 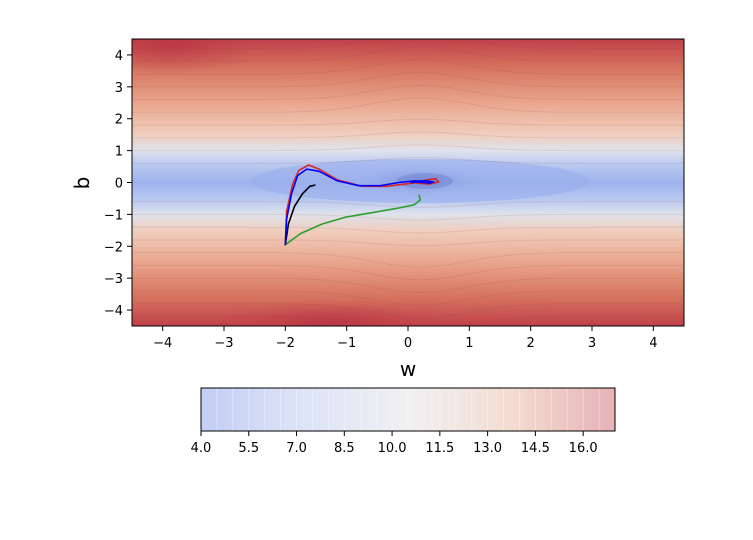 What do you see at coordinates (162, 343) in the screenshot?
I see `x-tick-label: −4` at bounding box center [162, 343].